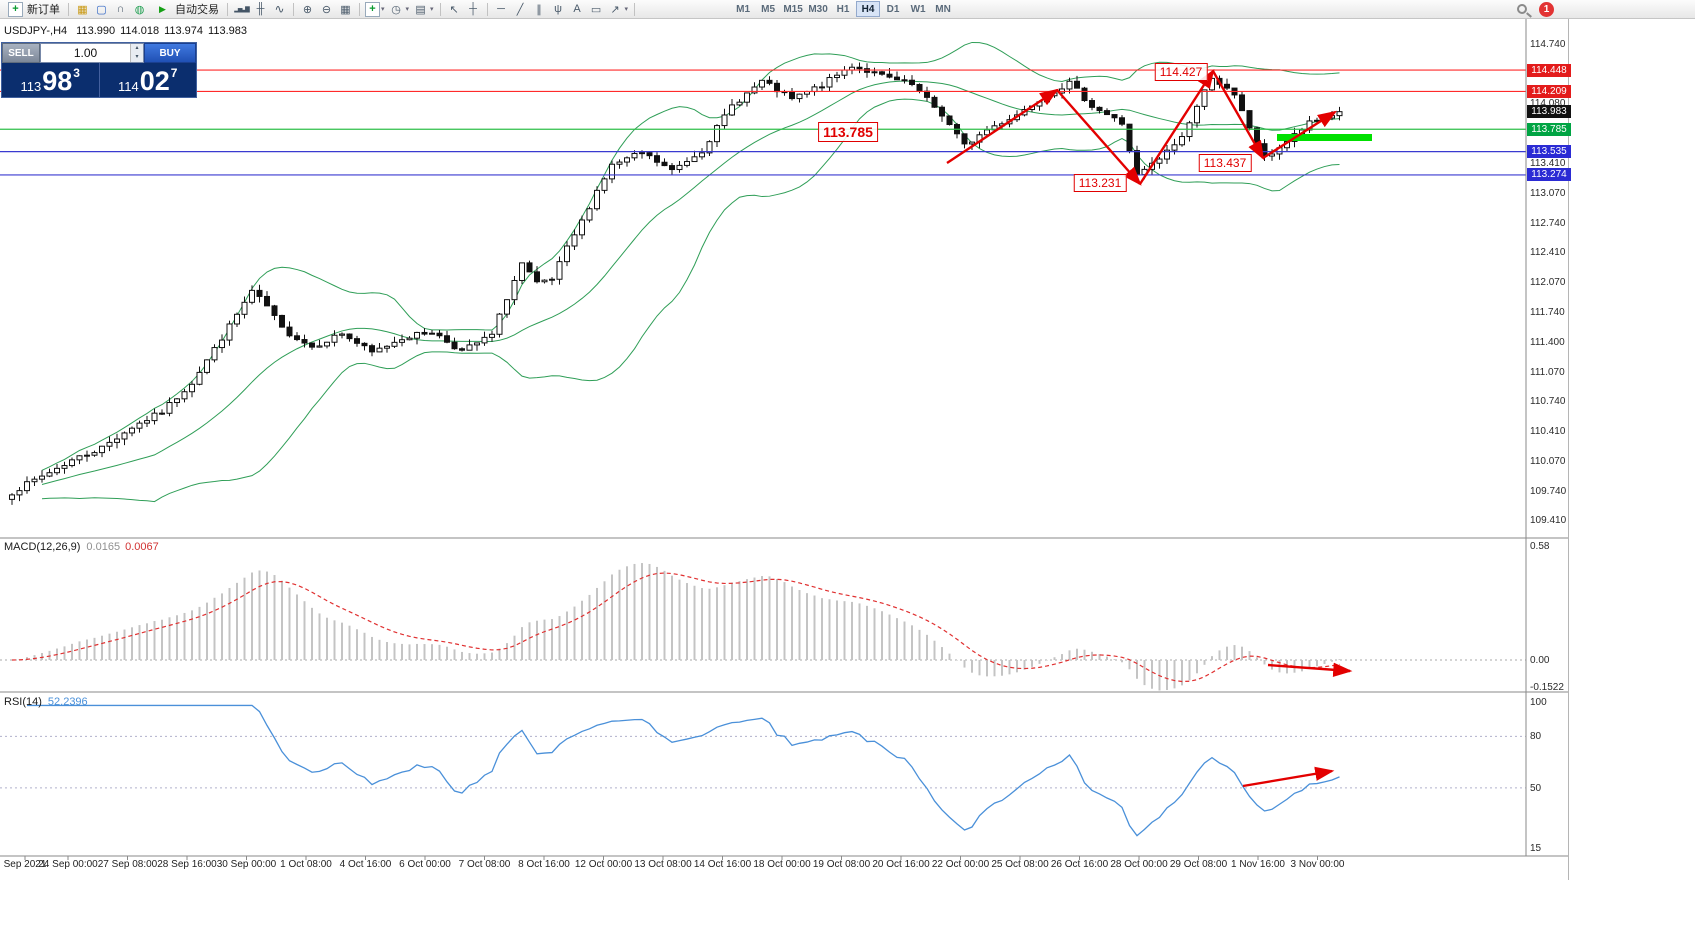  What do you see at coordinates (227, 31) in the screenshot?
I see `ohlc-close: 113.983` at bounding box center [227, 31].